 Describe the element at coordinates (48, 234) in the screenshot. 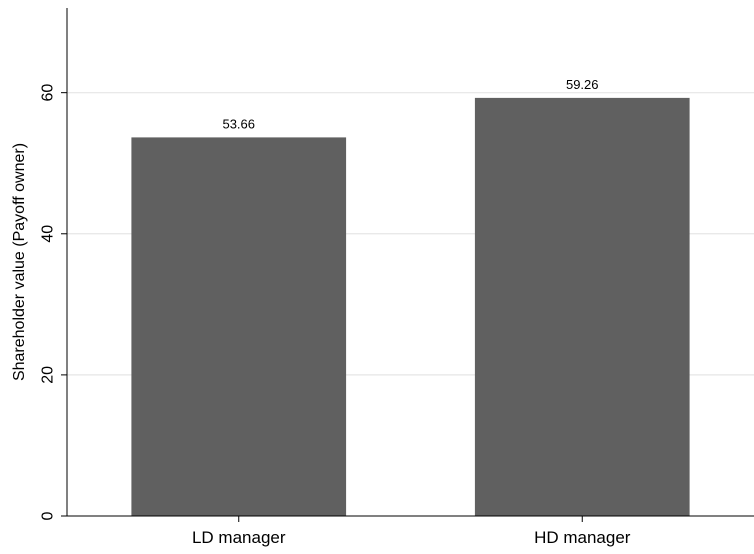

I see `y-tick-label: 40` at that location.